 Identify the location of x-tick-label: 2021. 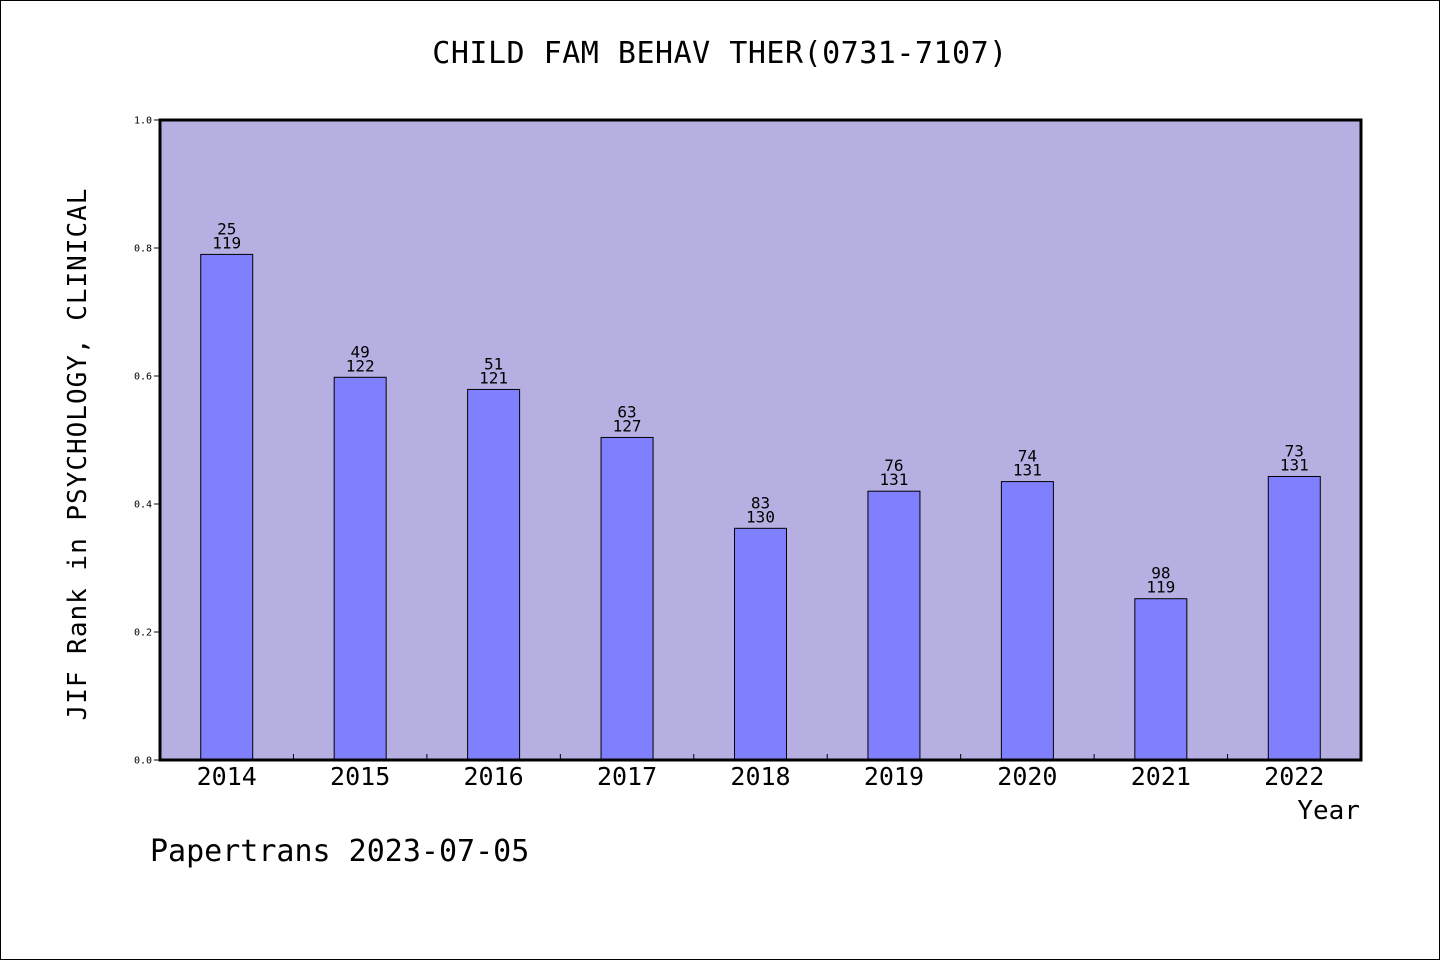
(1161, 776).